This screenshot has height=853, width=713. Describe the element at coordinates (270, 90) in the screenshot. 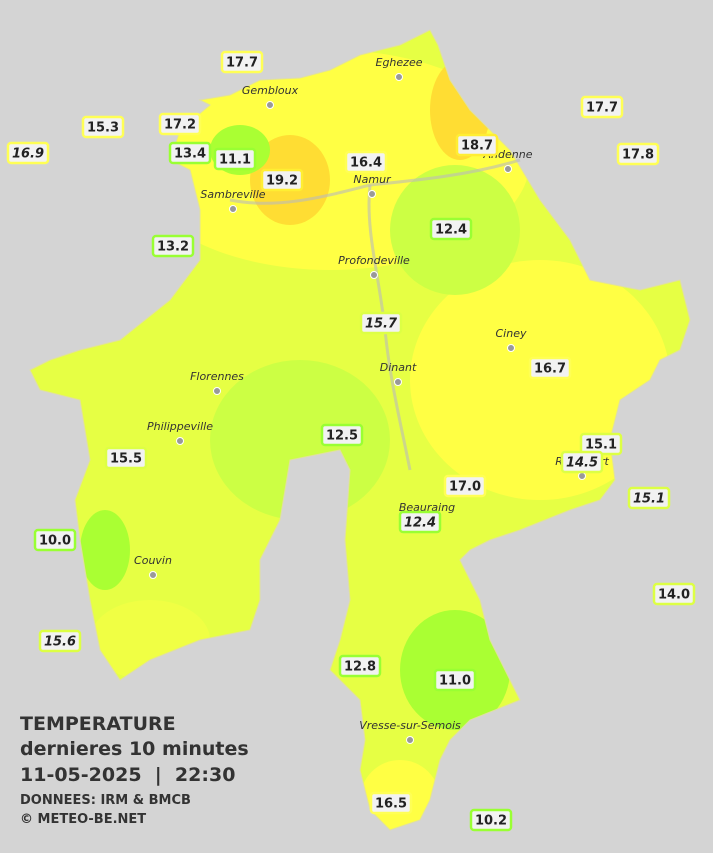

I see `town-name: Gembloux` at that location.